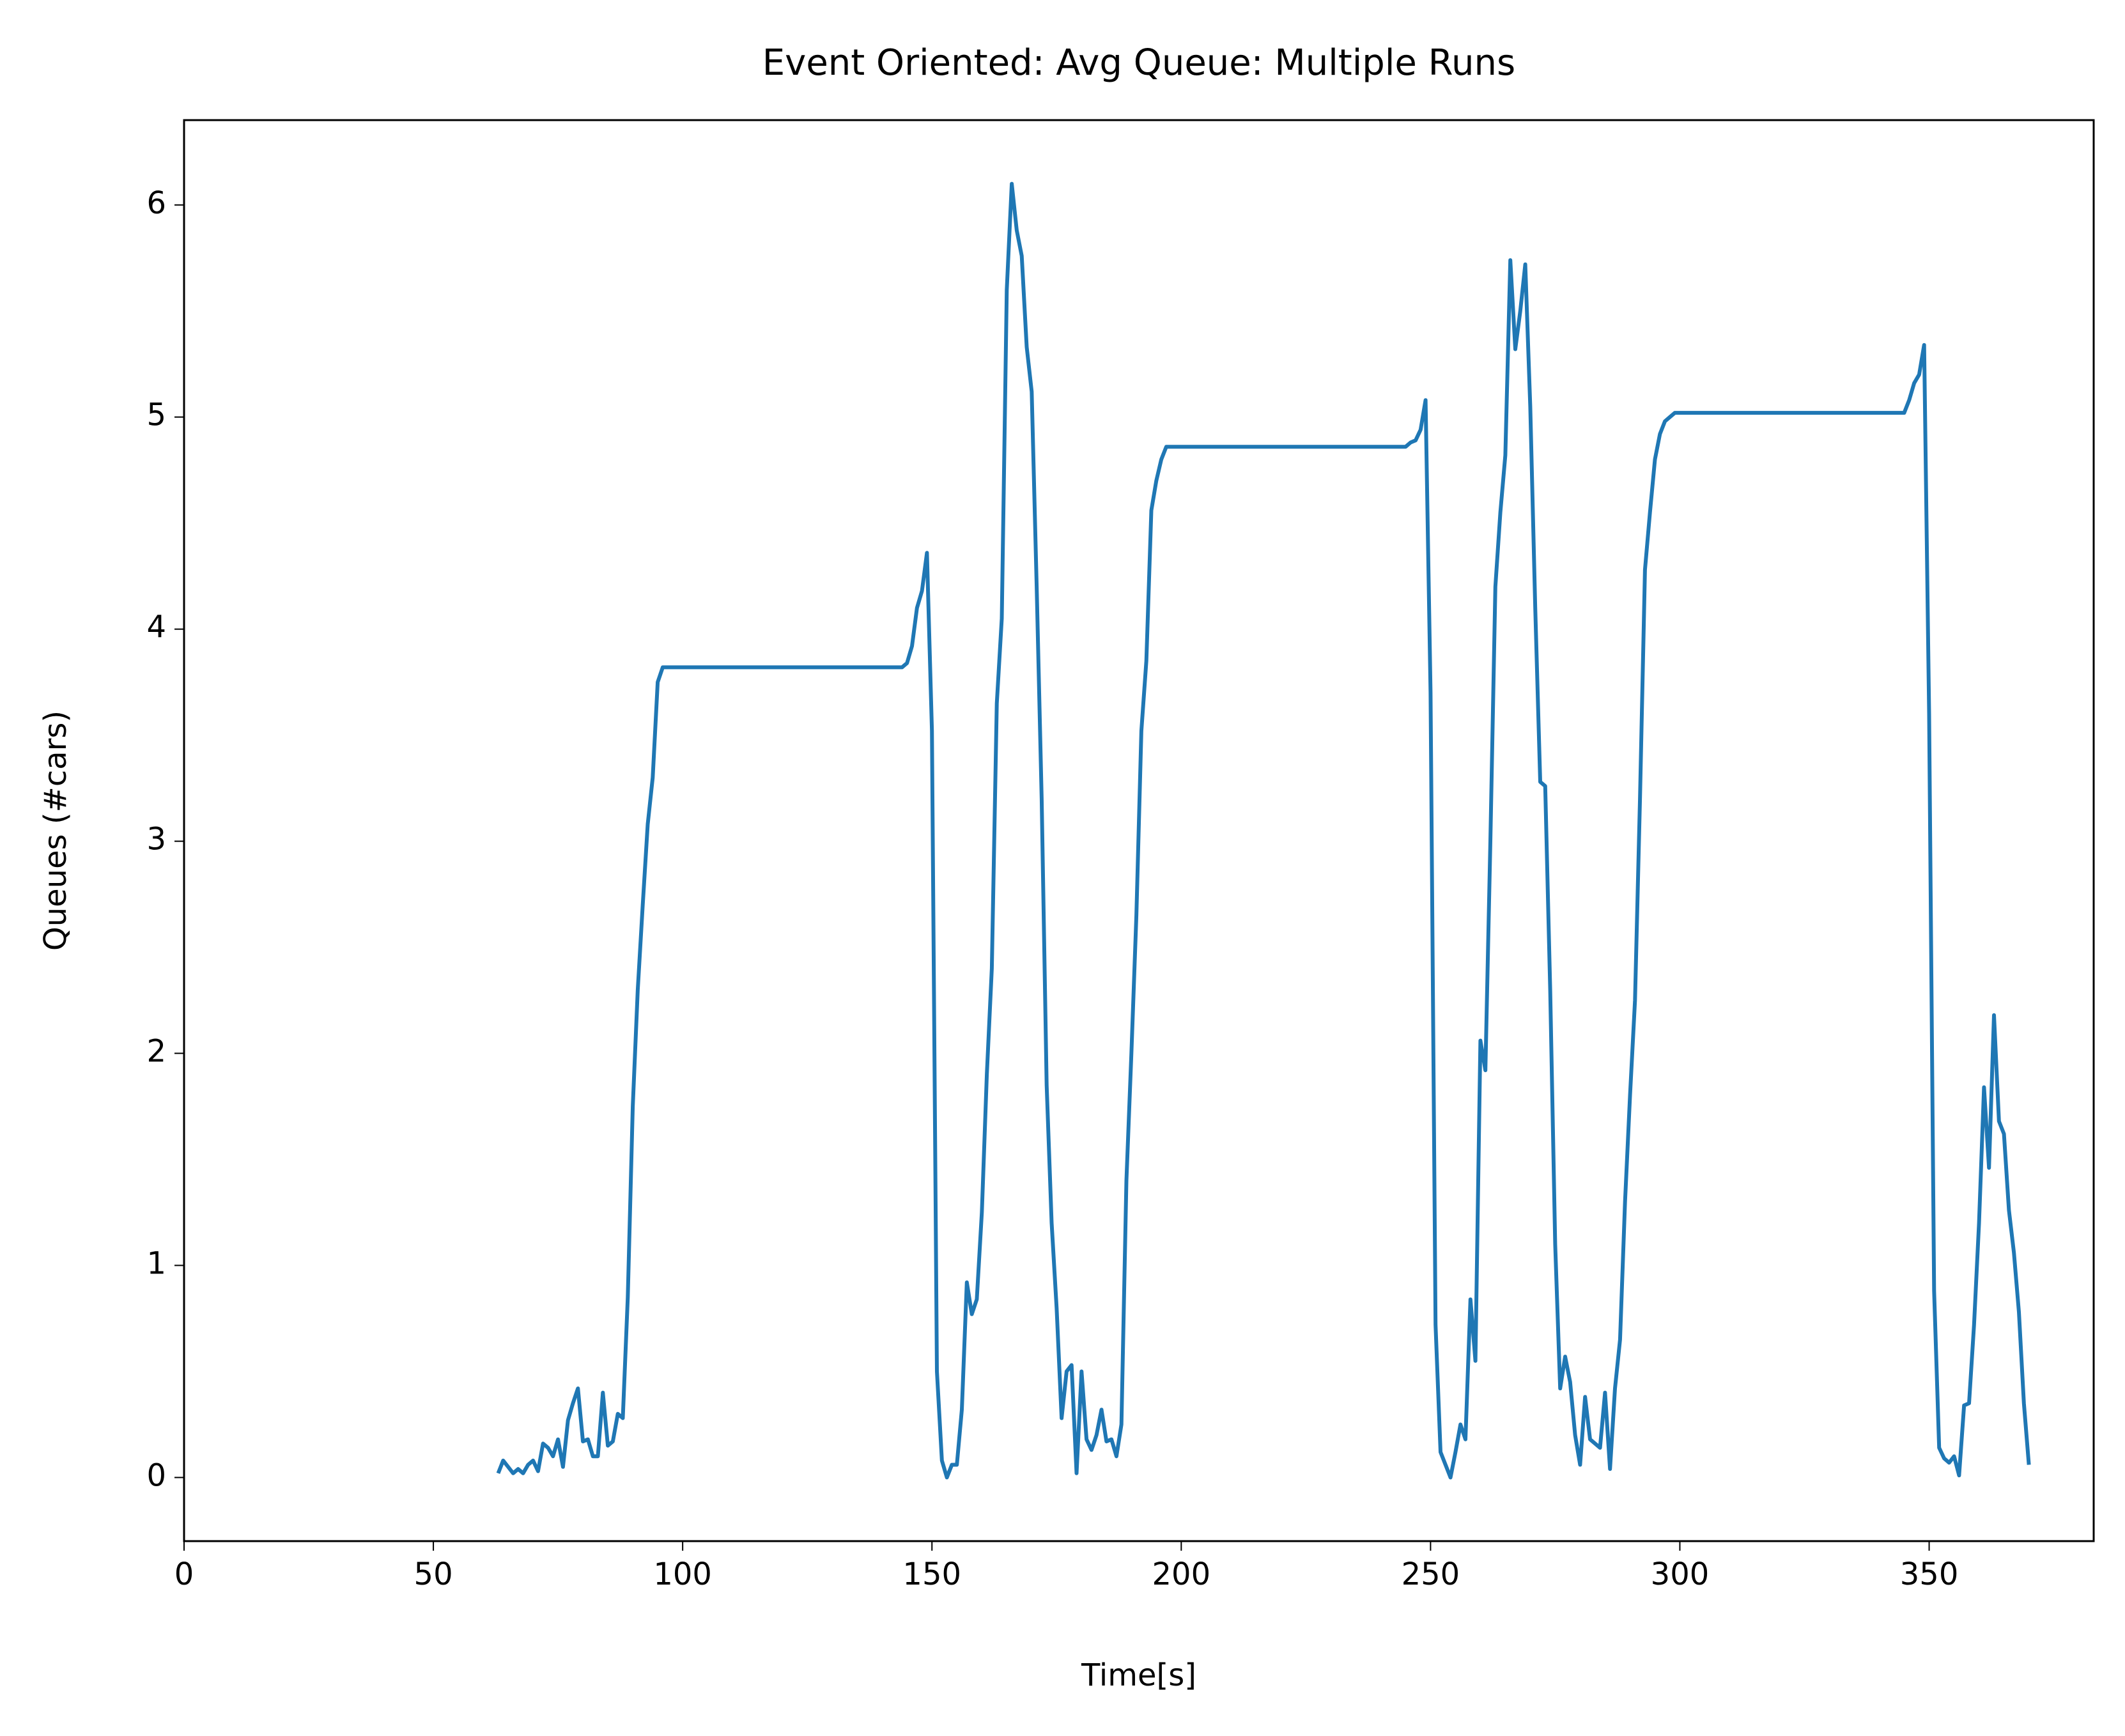 The width and height of the screenshot is (2125, 1736). Describe the element at coordinates (184, 1574) in the screenshot. I see `x-tick-label: 0` at that location.